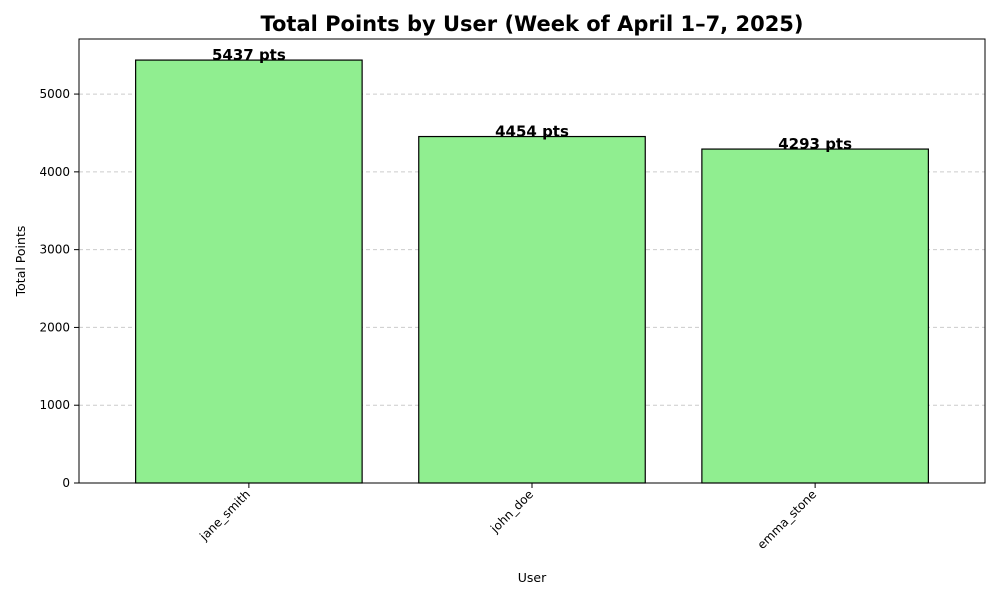 The image size is (1000, 605). Describe the element at coordinates (532, 99) in the screenshot. I see `data-label-layer: 5437 pts 4454 pts 4293 pts` at that location.